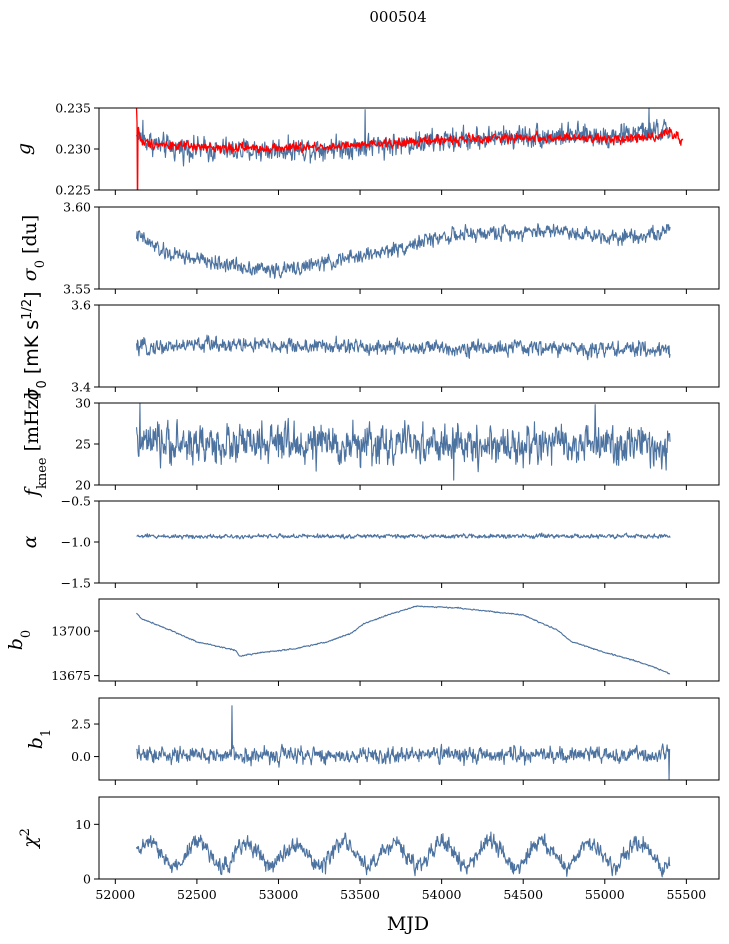 Image resolution: width=729 pixels, height=944 pixels. Describe the element at coordinates (87, 879) in the screenshot. I see `y-tick-label-chi2-0: 0` at that location.